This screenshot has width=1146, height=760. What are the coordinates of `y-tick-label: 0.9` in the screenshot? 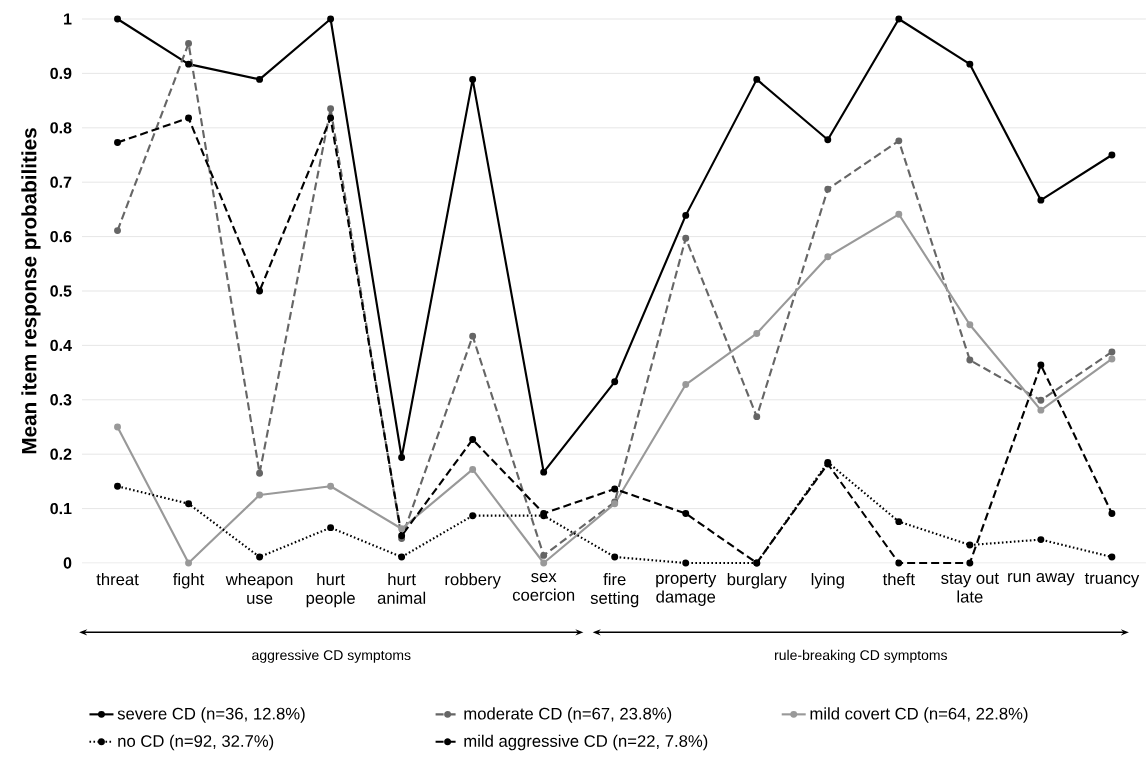 It's located at (61, 73).